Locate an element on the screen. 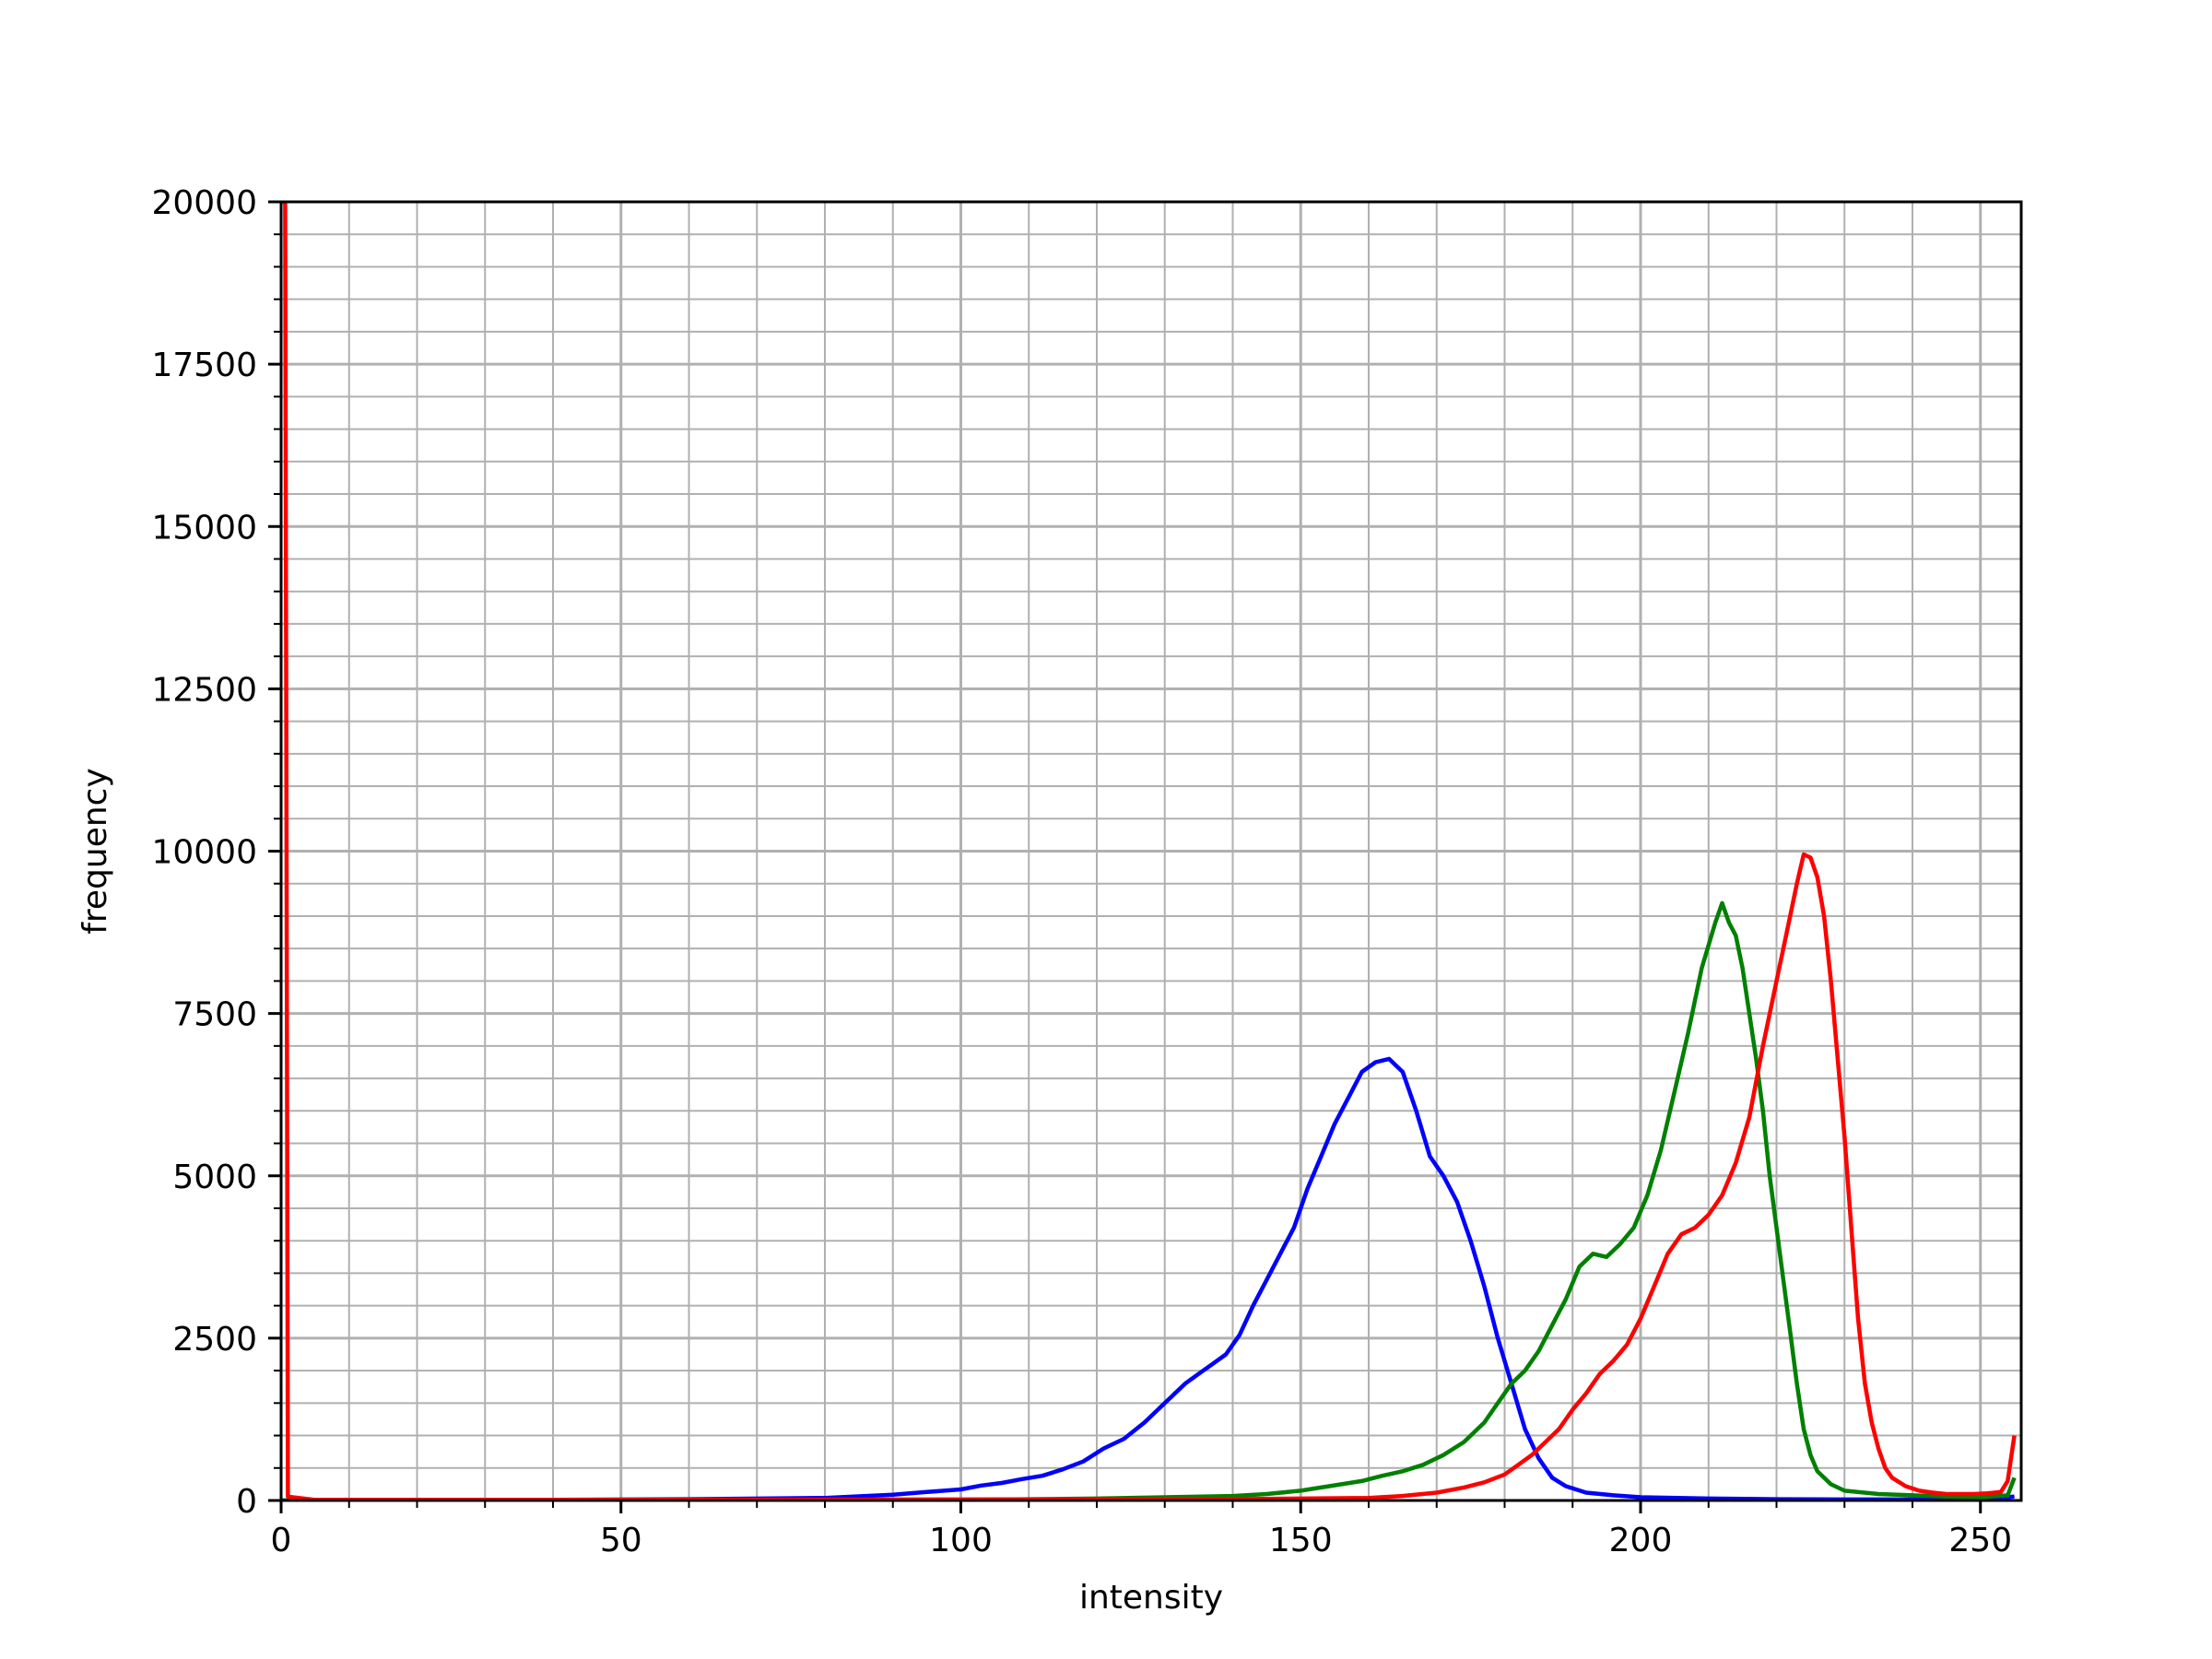  y-tick-label: 12500 is located at coordinates (204, 690).